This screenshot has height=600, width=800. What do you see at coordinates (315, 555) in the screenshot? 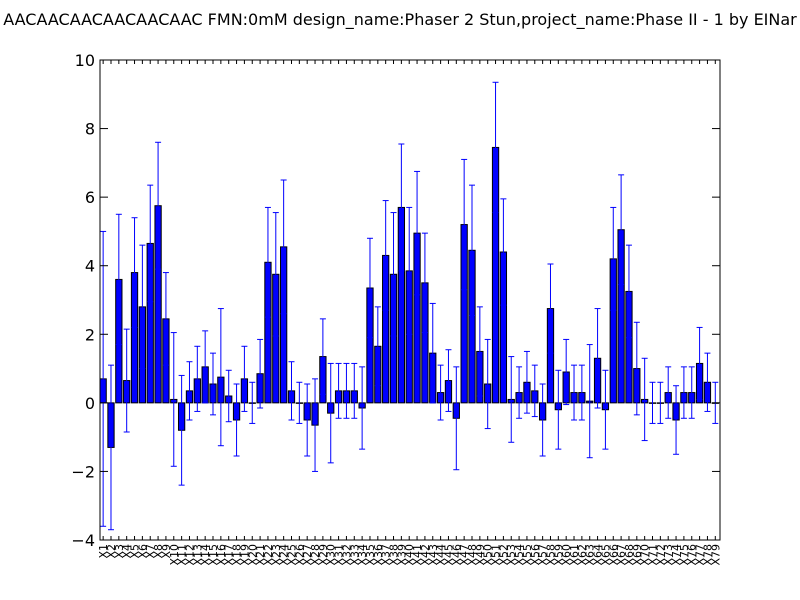
I see `x-tick-label: X28` at bounding box center [315, 555].